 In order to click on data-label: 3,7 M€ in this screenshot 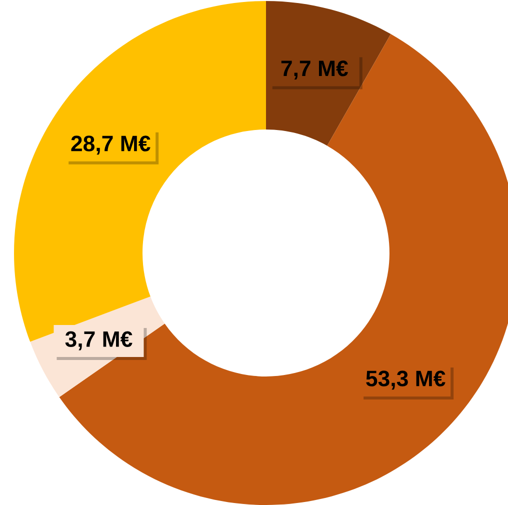, I will do `click(98, 340)`.